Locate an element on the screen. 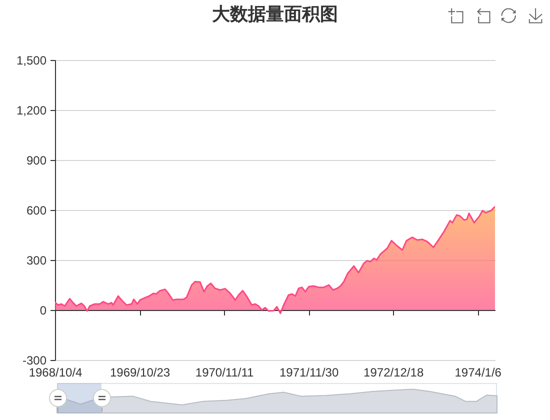 This screenshot has width=550, height=420. x-tick-label: 1970/11/11 is located at coordinates (224, 373).